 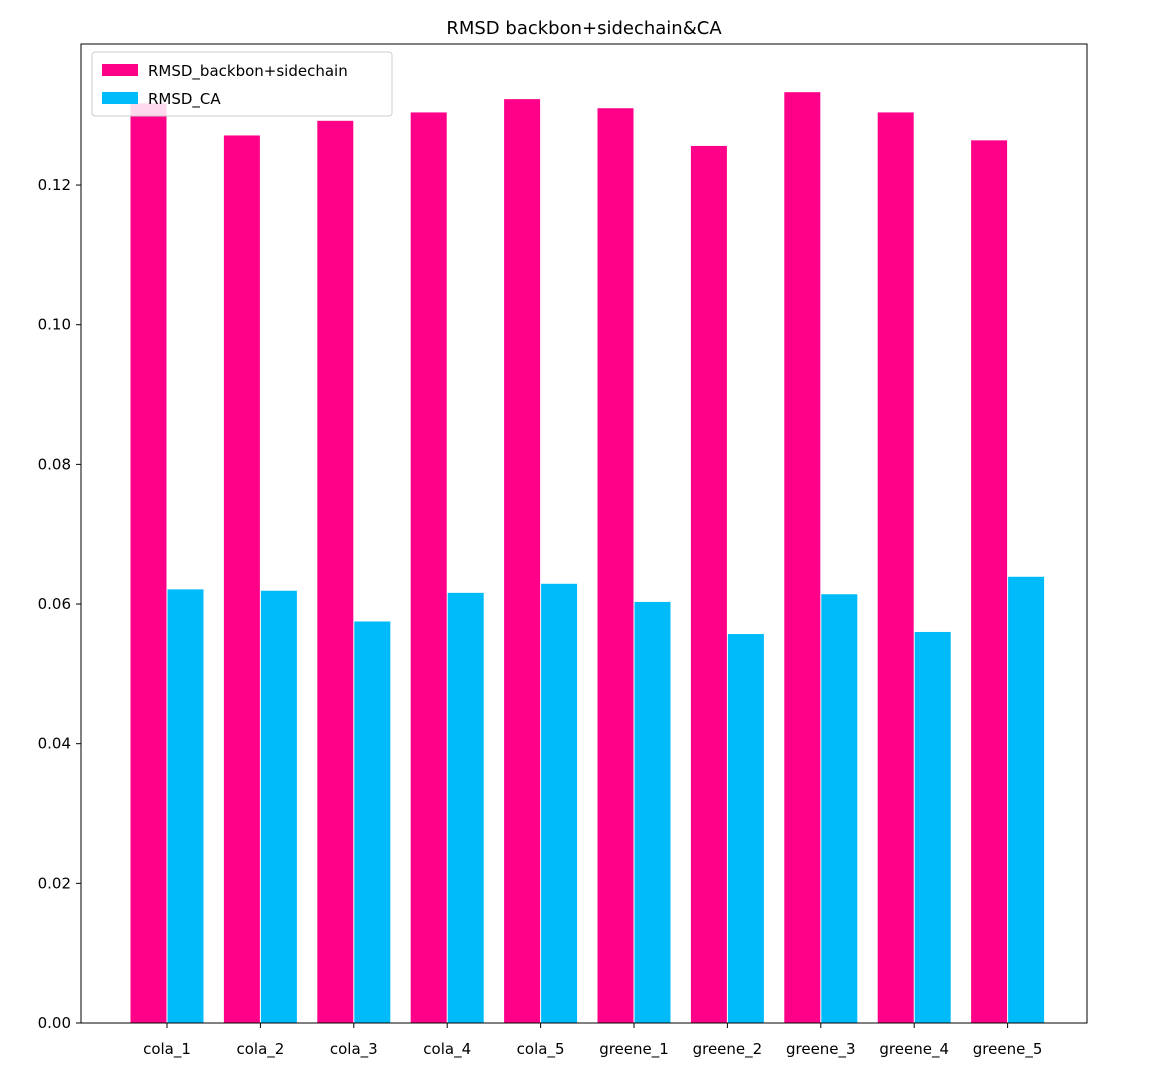 I want to click on x-tick-label: greene_2, so click(x=728, y=1049).